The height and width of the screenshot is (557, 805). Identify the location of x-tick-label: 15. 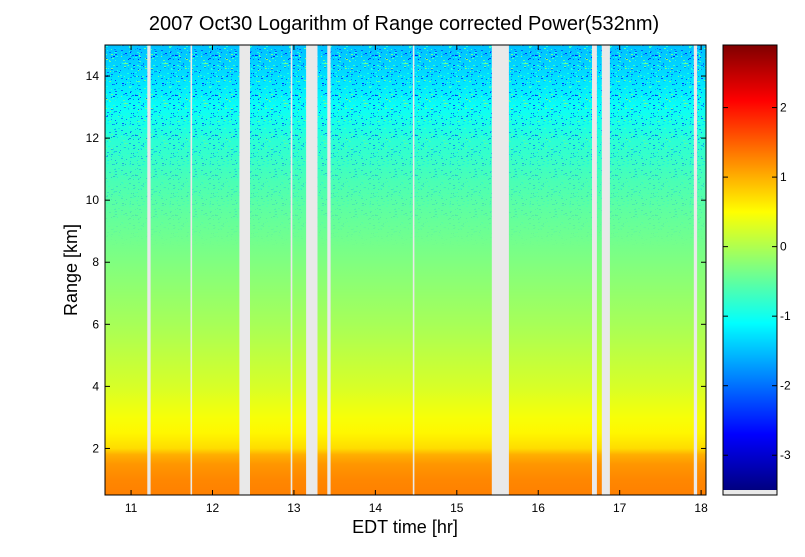
(457, 508).